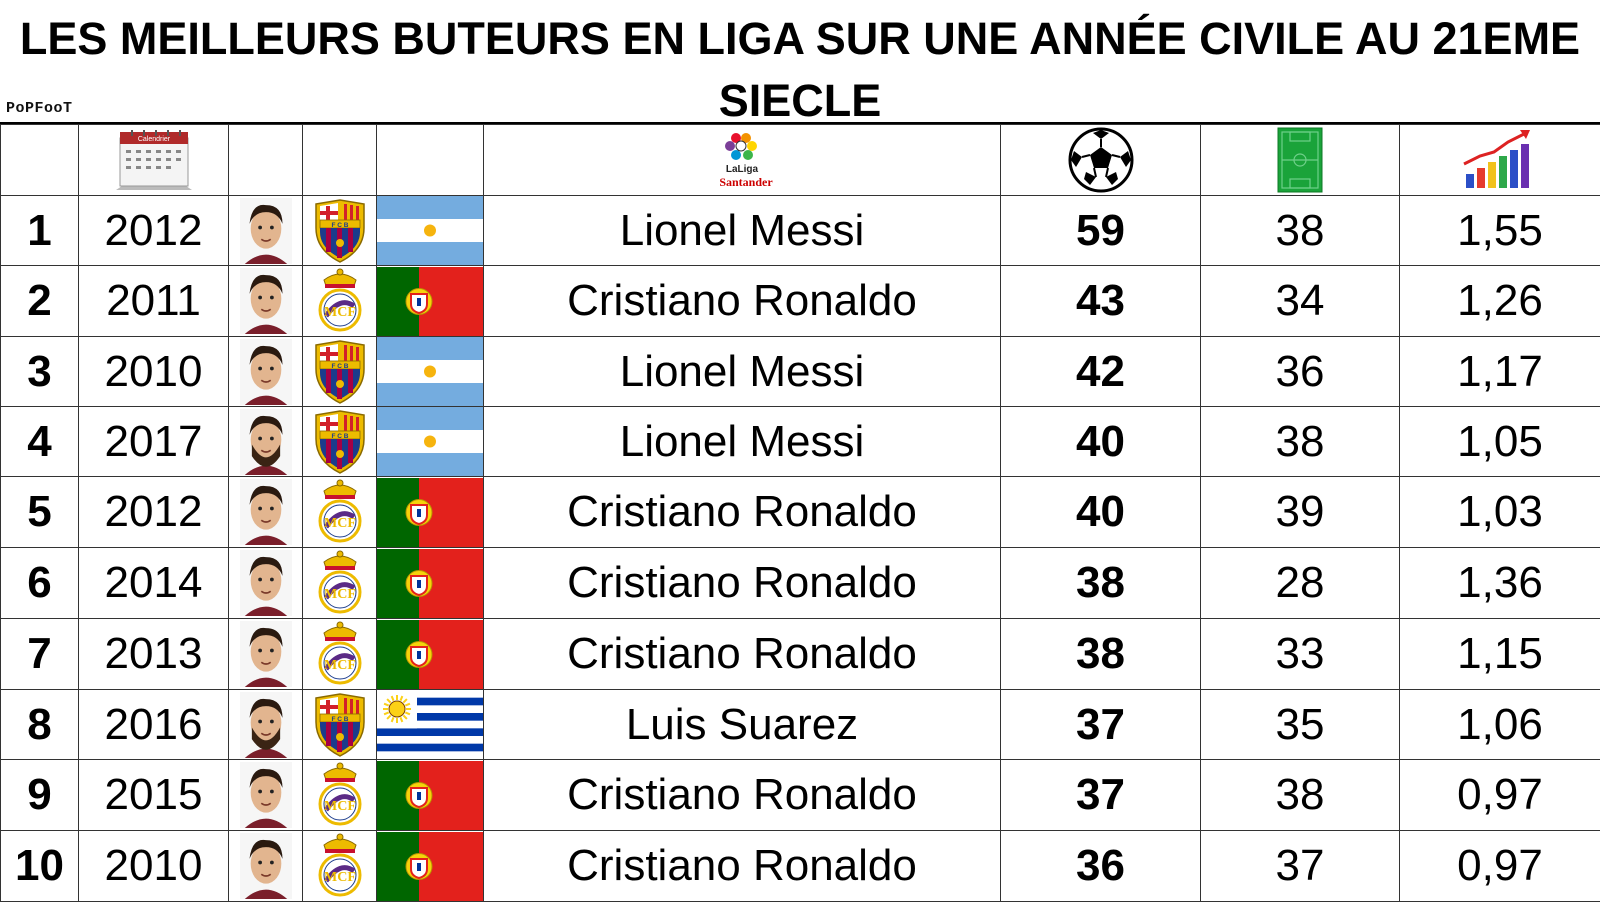  I want to click on header-goals, so click(1101, 160).